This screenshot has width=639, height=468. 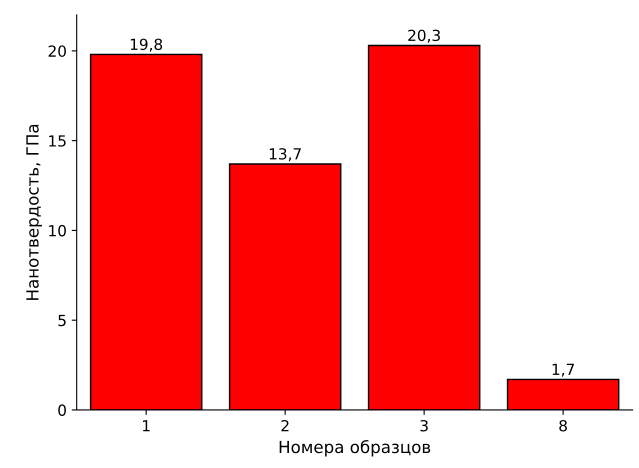 I want to click on x-tick-label: 3, so click(x=424, y=426).